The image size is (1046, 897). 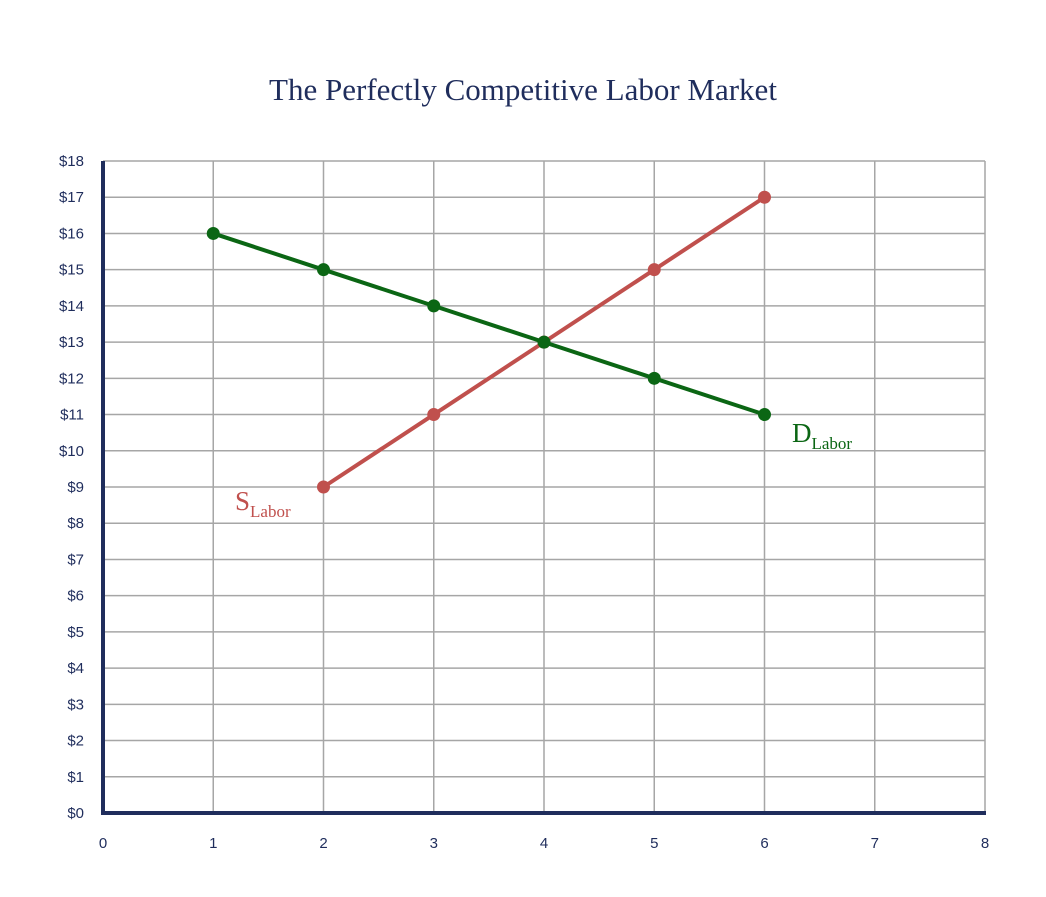 What do you see at coordinates (71, 233) in the screenshot?
I see `y-tick-label: $16` at bounding box center [71, 233].